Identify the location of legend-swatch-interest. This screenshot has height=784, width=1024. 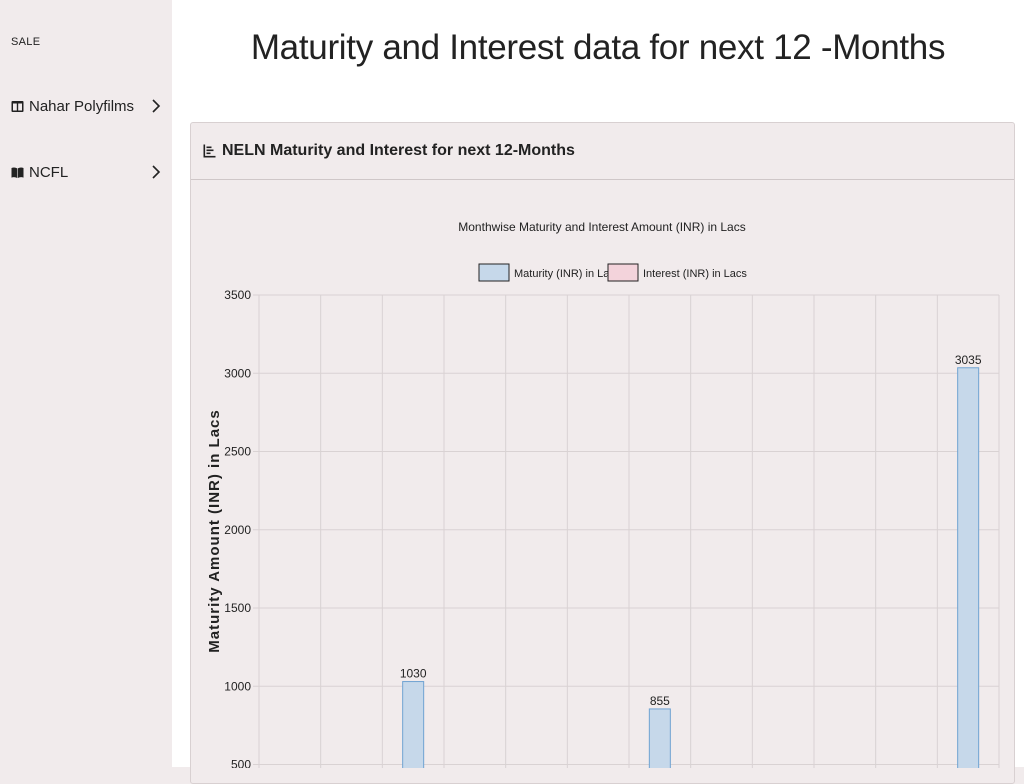
(623, 272).